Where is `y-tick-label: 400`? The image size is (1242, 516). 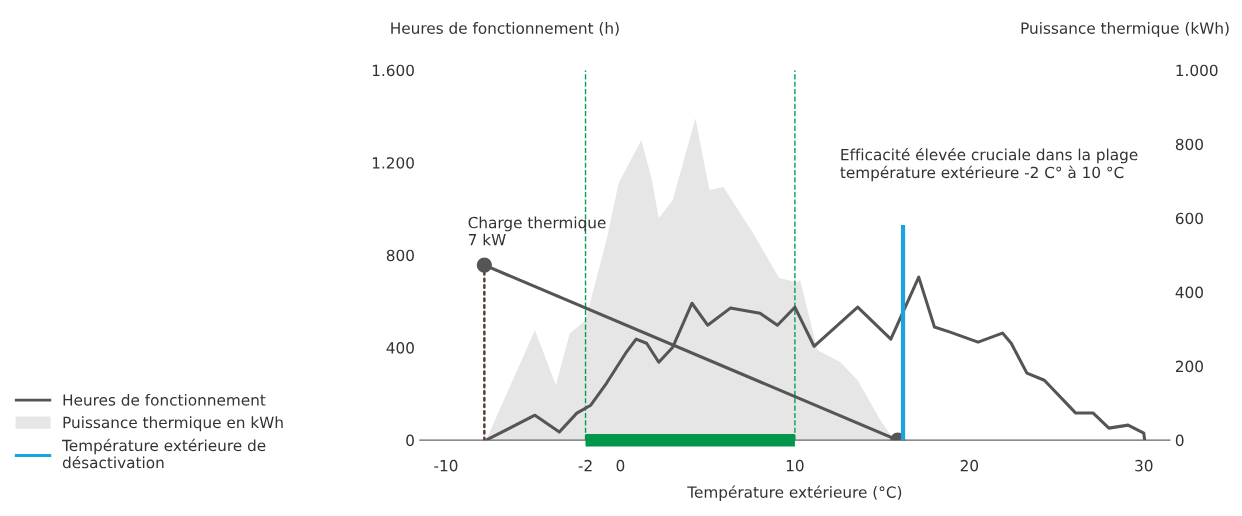 y-tick-label: 400 is located at coordinates (400, 348).